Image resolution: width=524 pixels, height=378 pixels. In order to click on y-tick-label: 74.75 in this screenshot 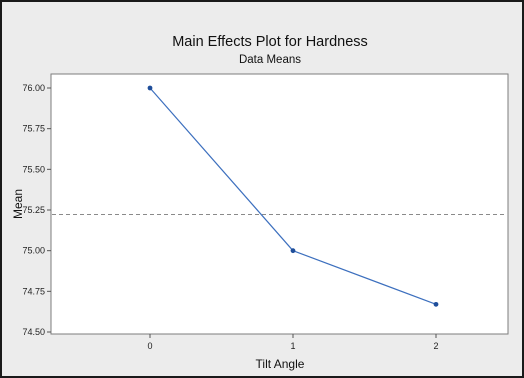, I will do `click(33, 291)`.